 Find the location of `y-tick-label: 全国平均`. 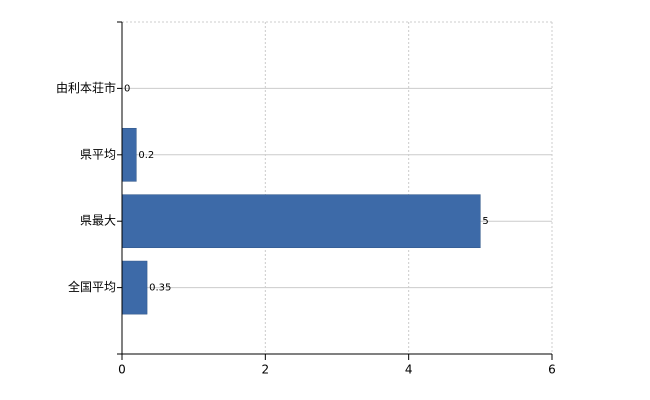

y-tick-label: 全国平均 is located at coordinates (92, 286).